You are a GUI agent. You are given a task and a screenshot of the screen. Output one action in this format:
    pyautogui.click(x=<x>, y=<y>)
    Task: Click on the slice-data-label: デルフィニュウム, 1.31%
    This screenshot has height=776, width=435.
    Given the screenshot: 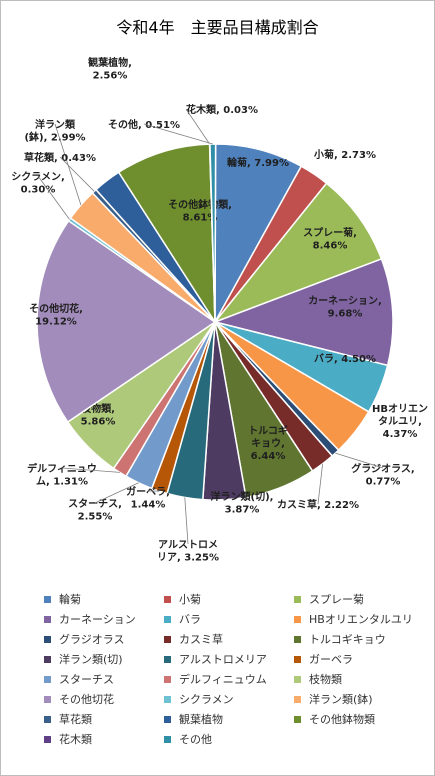 What is the action you would take?
    pyautogui.click(x=62, y=475)
    